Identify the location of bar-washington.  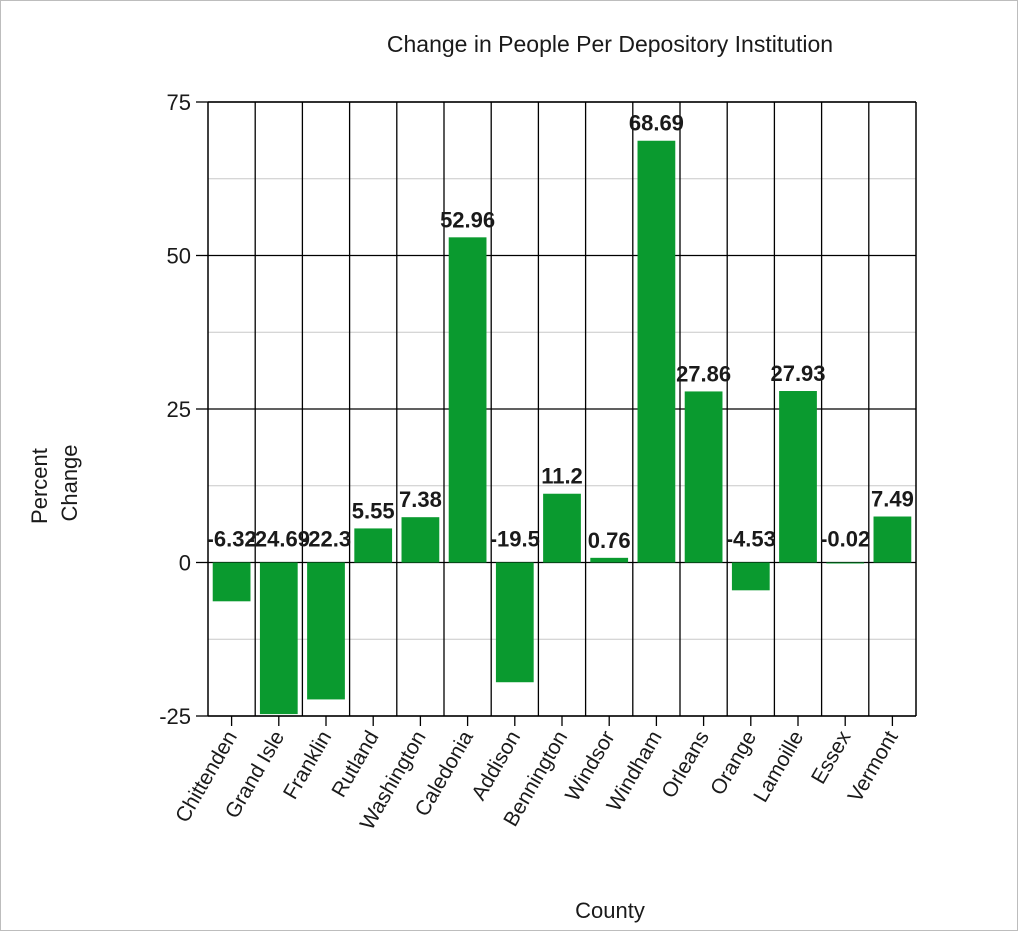
(420, 540).